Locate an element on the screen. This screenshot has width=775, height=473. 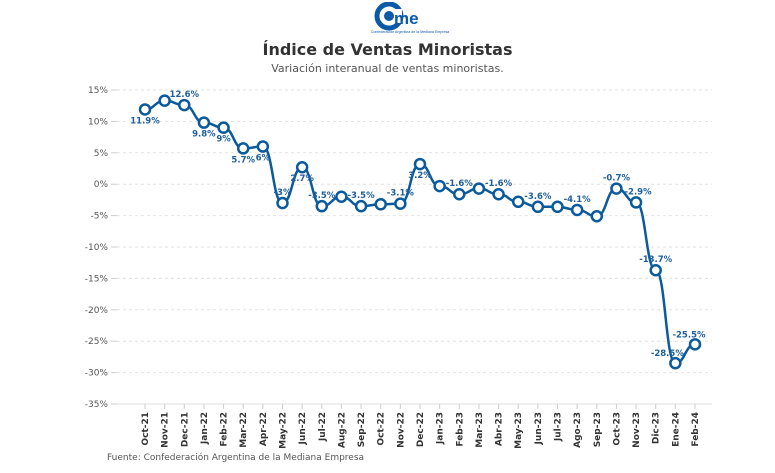
x-tick-label: Oct-23 is located at coordinates (617, 429).